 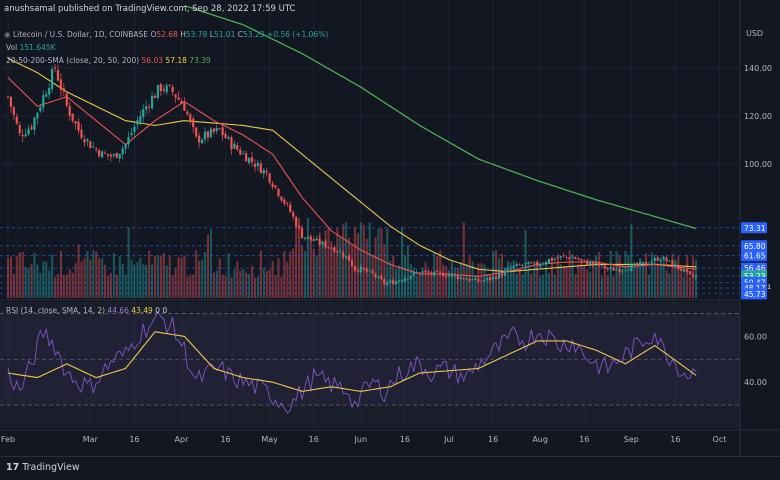 What do you see at coordinates (12, 47) in the screenshot?
I see `volume-label: Vol` at bounding box center [12, 47].